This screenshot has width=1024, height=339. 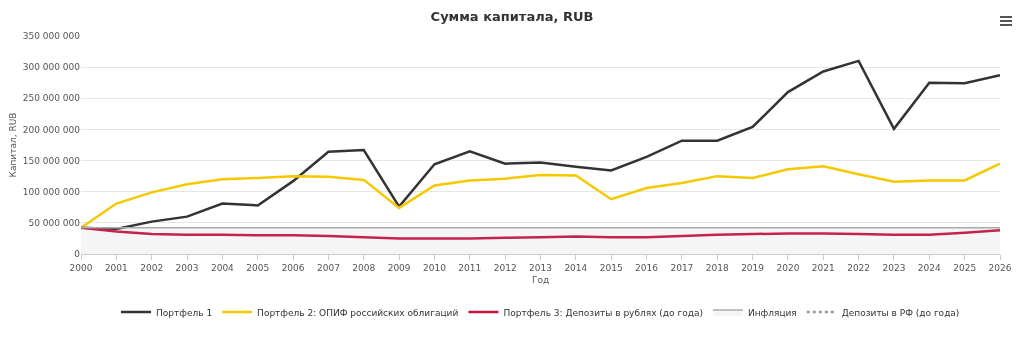 What do you see at coordinates (54, 223) in the screenshot?
I see `y-tick-label: 50 000 000` at bounding box center [54, 223].